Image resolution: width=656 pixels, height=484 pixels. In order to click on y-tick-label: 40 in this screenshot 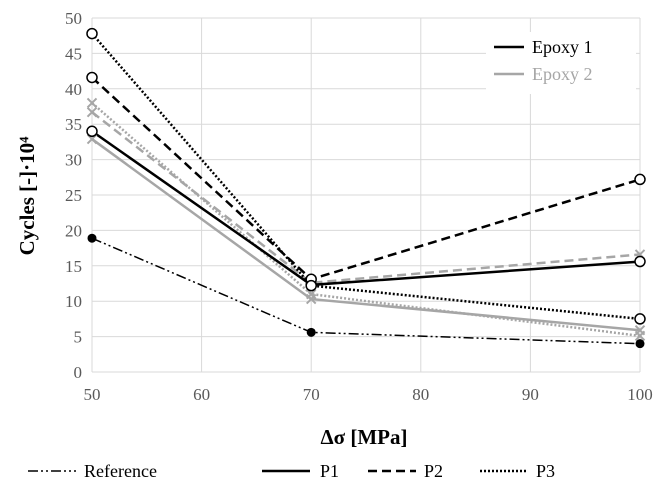, I will do `click(73, 89)`.